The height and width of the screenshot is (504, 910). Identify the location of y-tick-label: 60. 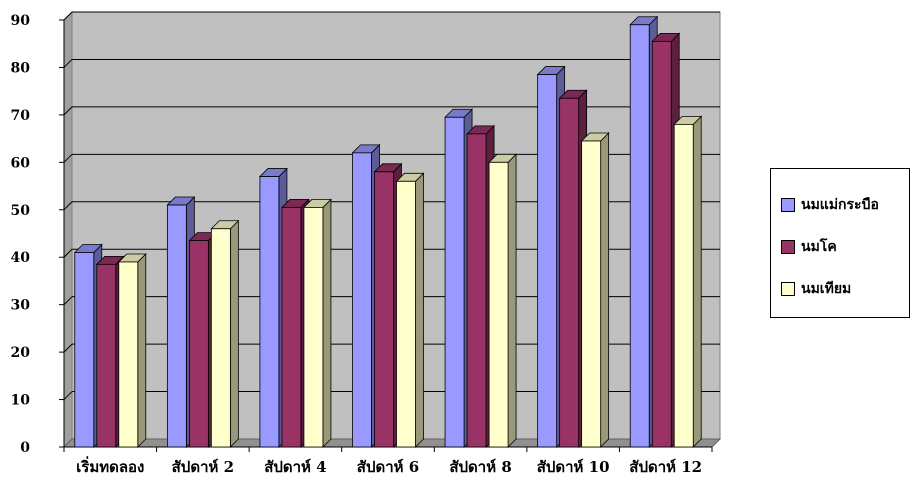
(21, 163).